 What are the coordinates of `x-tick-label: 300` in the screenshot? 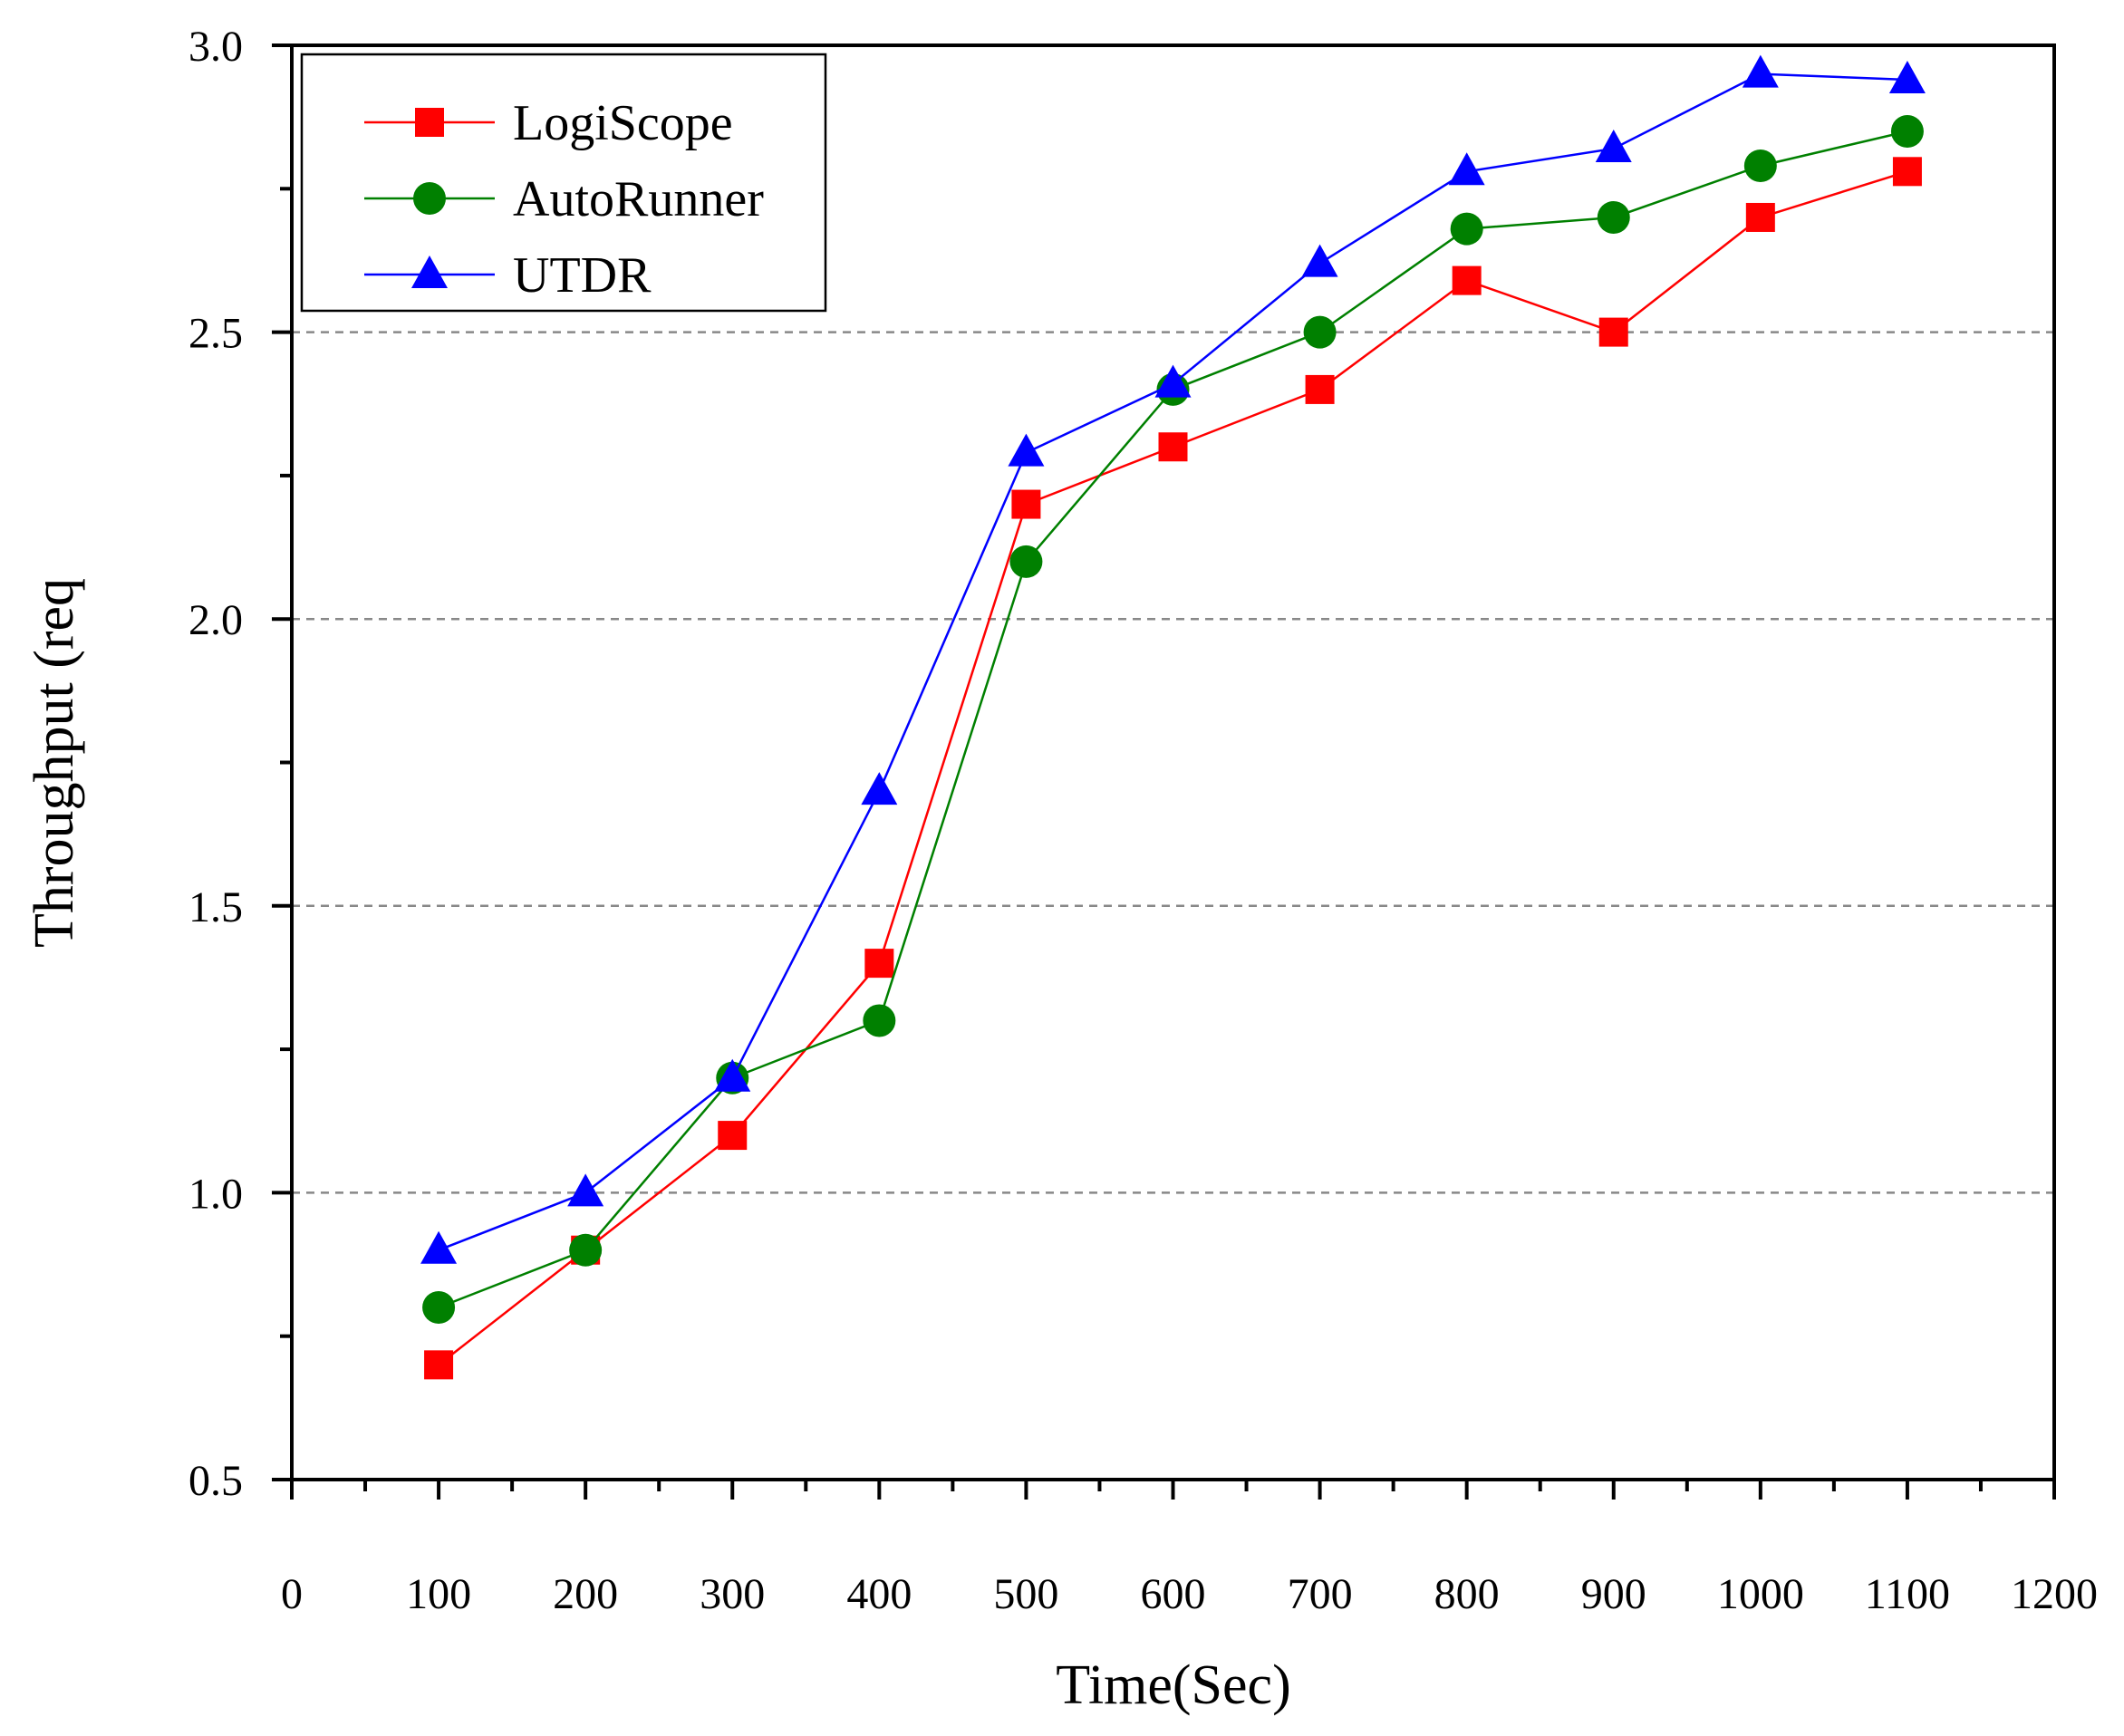 It's located at (732, 1594).